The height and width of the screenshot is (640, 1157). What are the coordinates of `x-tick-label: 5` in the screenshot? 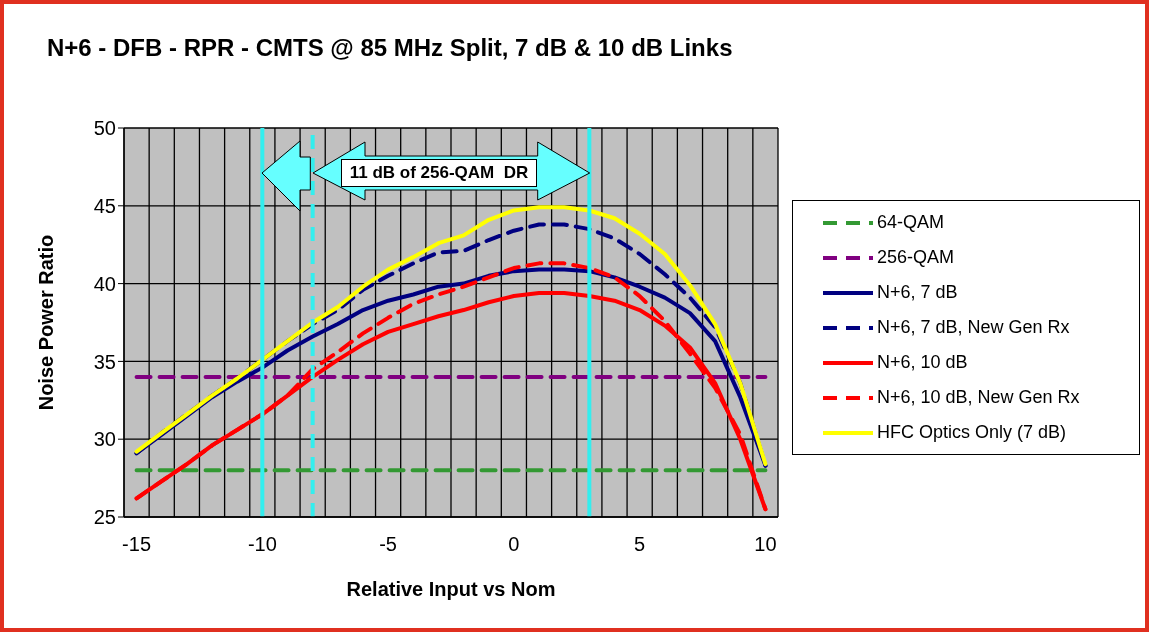 It's located at (640, 544).